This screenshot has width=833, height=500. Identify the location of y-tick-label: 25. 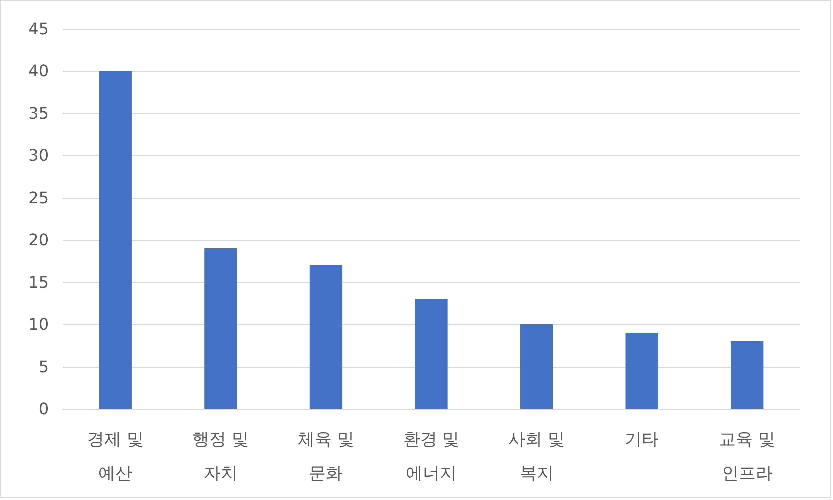
(38, 198).